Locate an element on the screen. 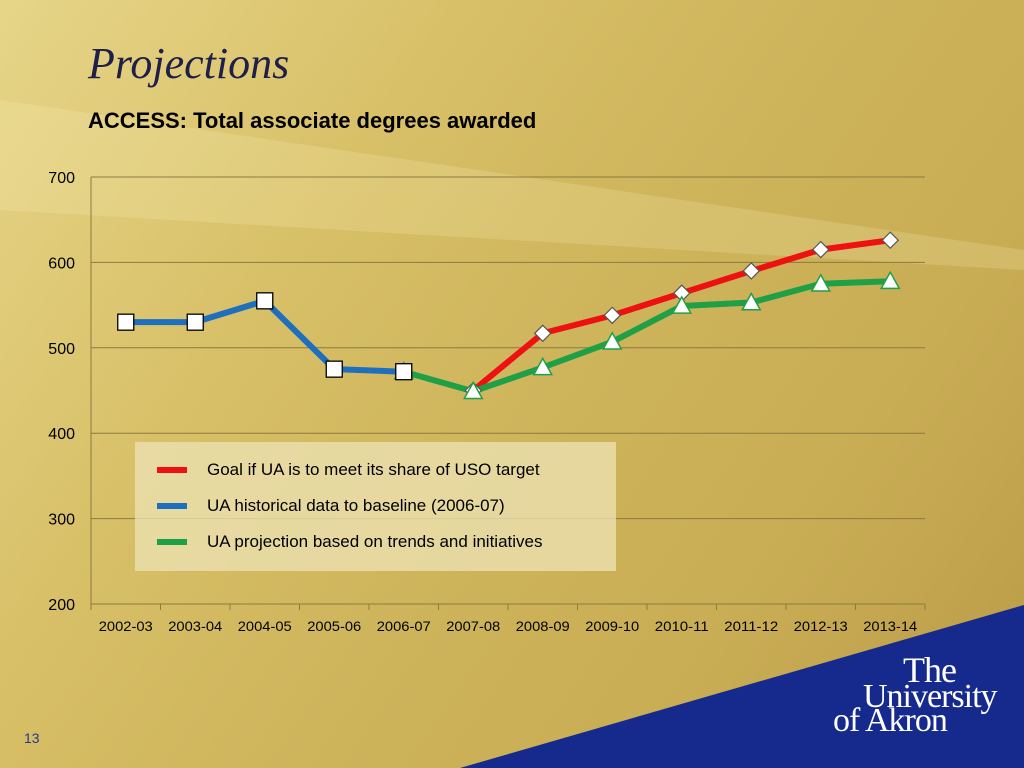  x-tick-label: 2008-09 is located at coordinates (543, 626).